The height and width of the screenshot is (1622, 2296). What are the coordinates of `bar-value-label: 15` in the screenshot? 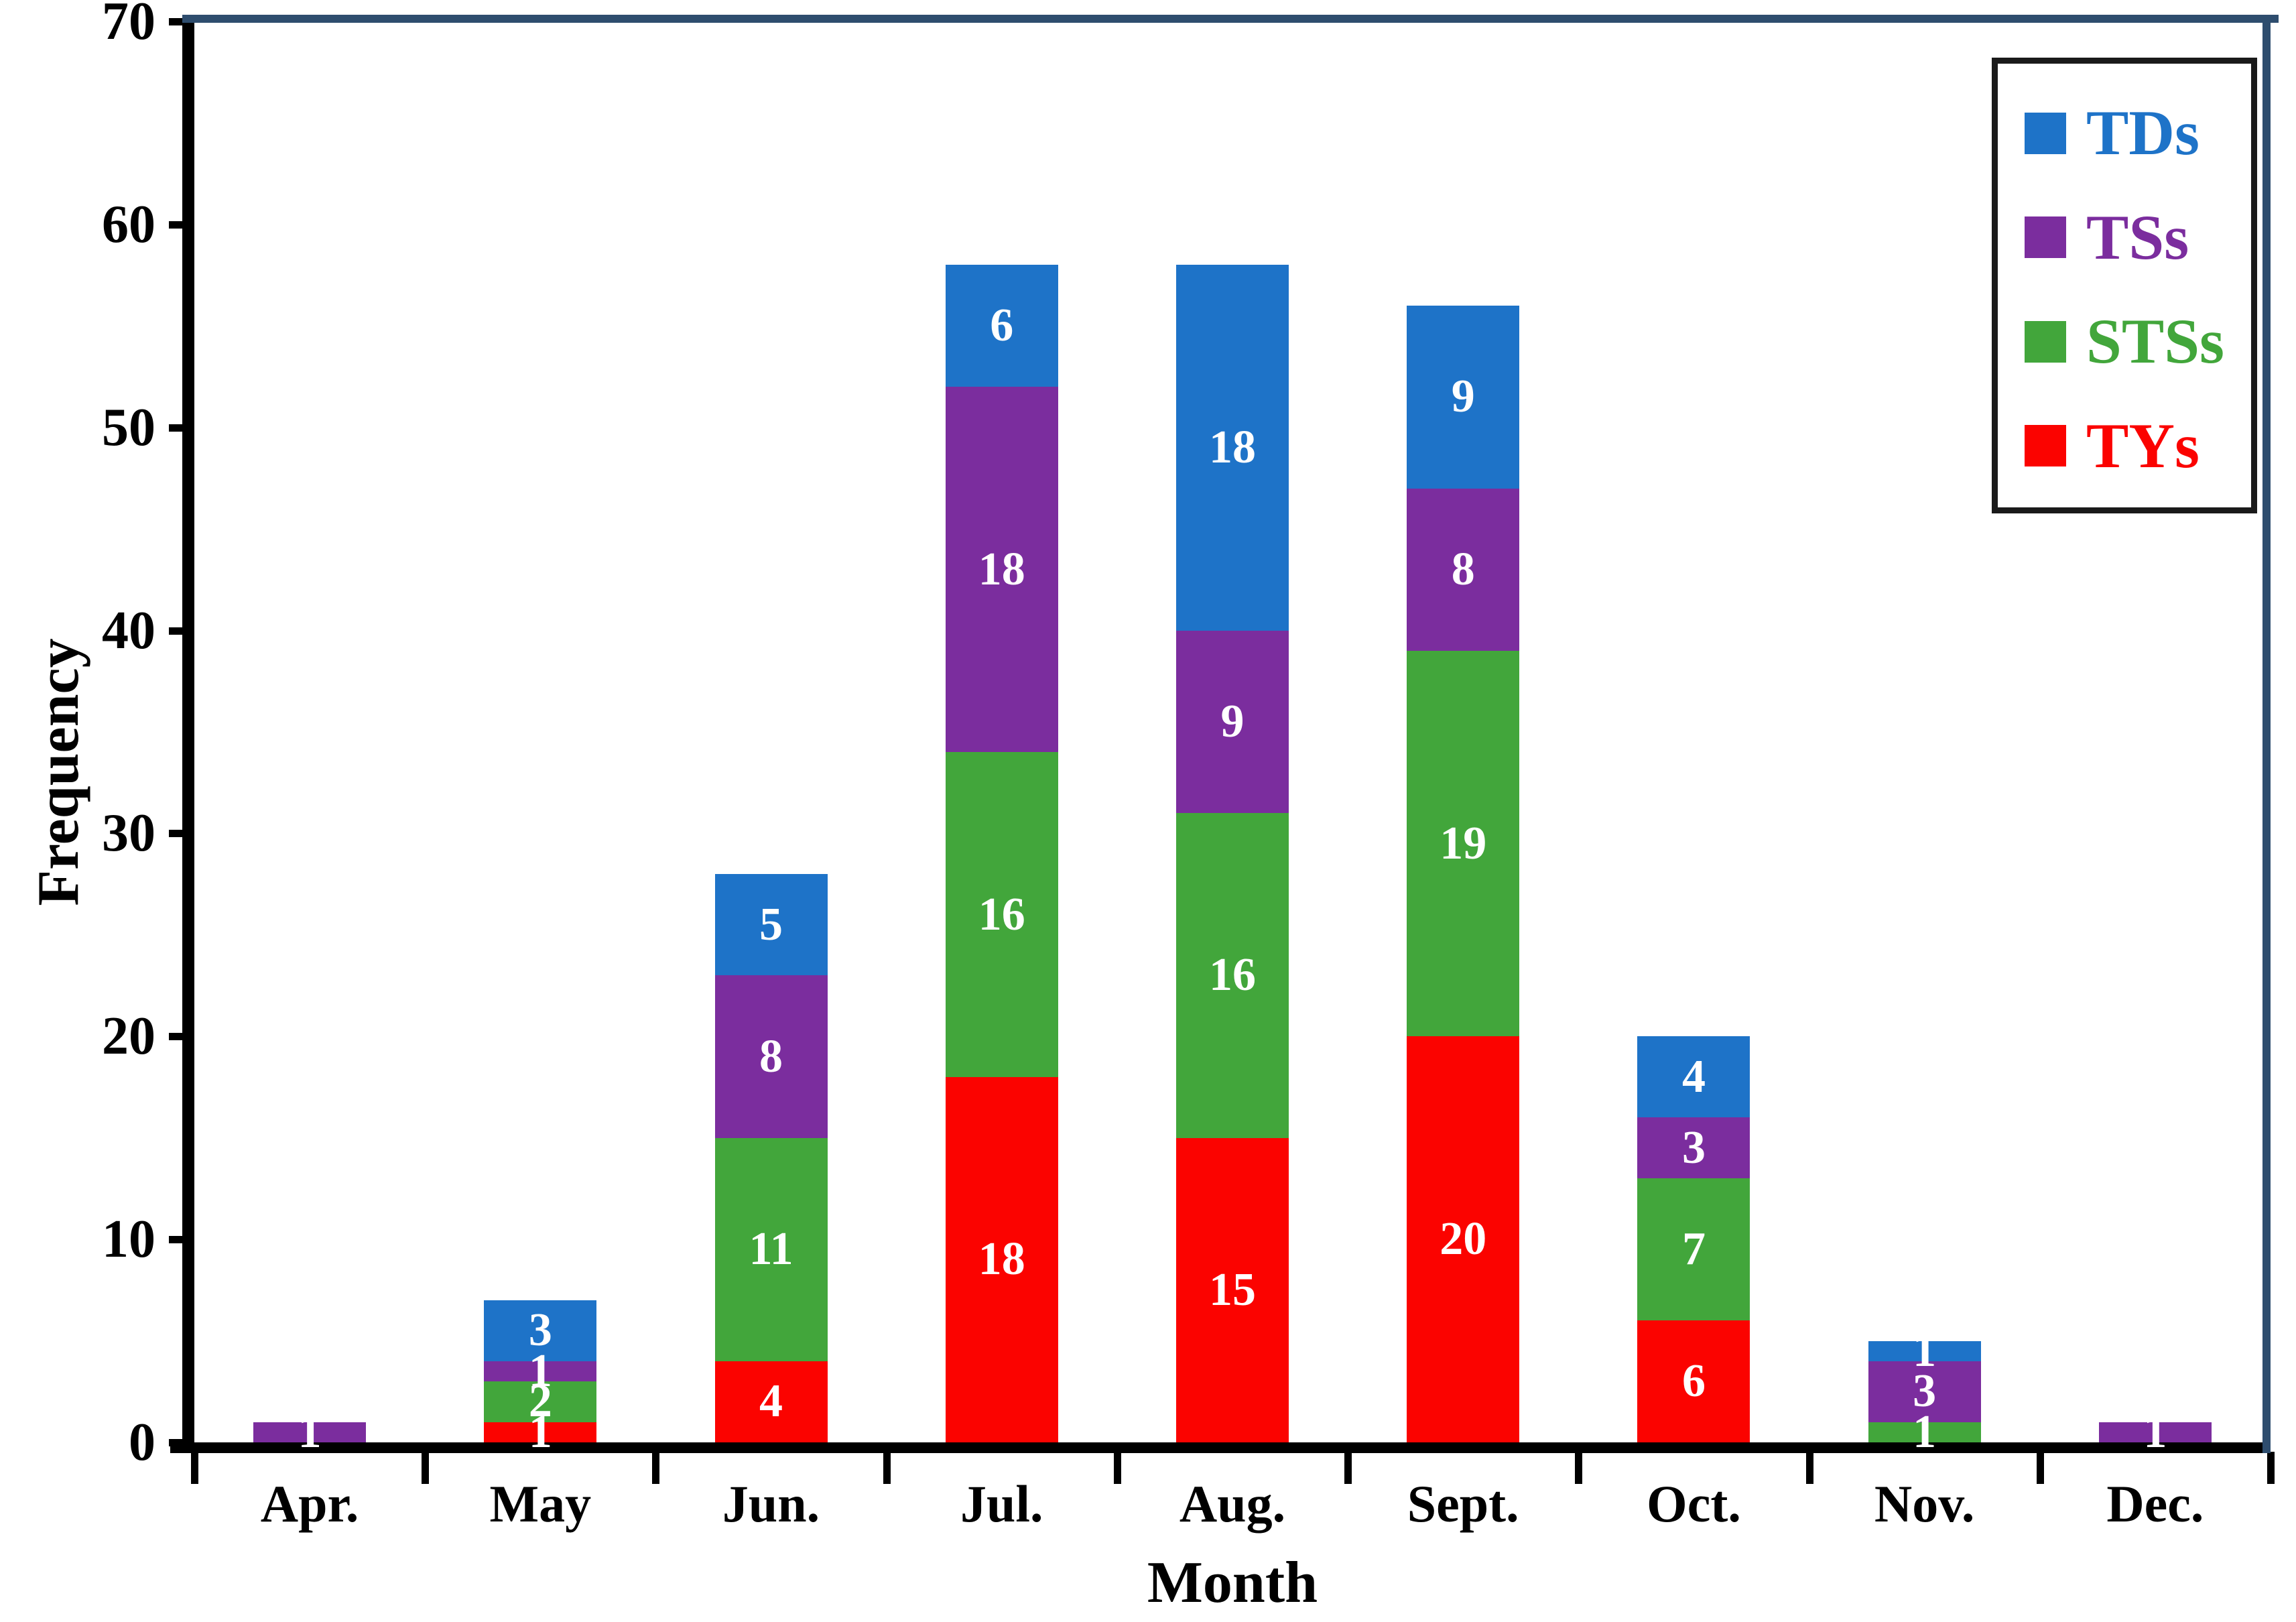 It's located at (1232, 1289).